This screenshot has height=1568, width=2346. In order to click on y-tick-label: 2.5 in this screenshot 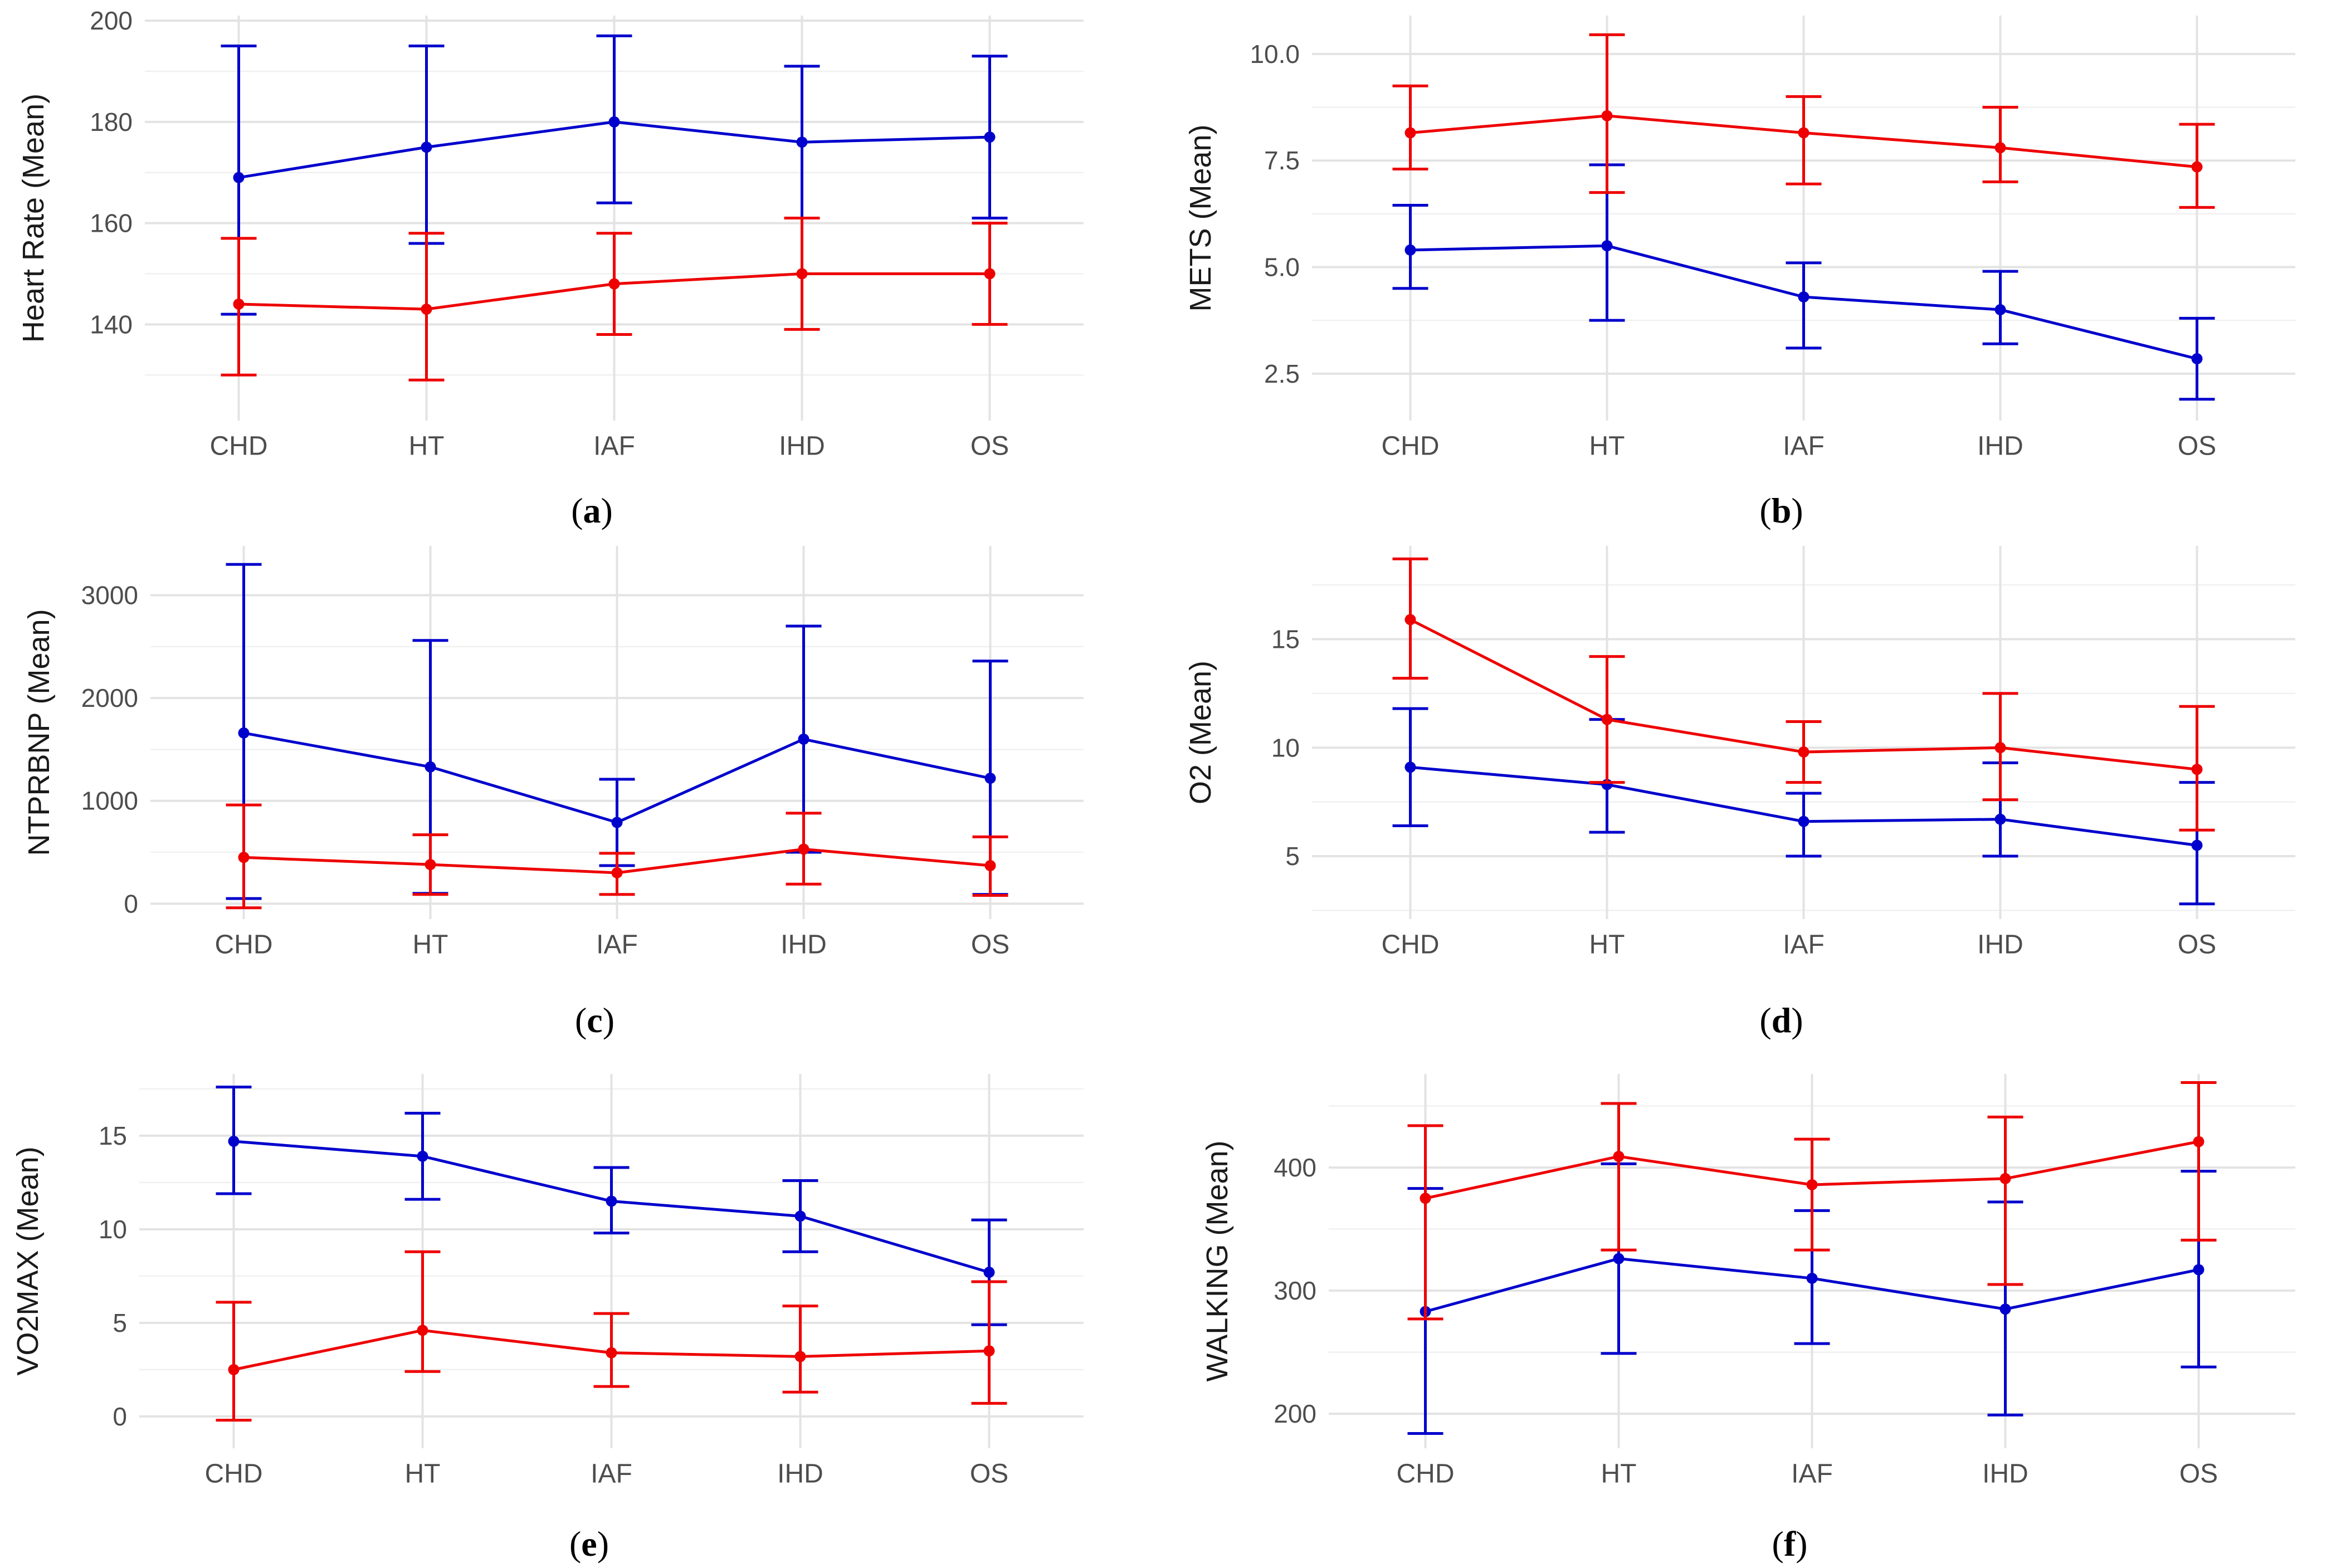, I will do `click(1282, 374)`.